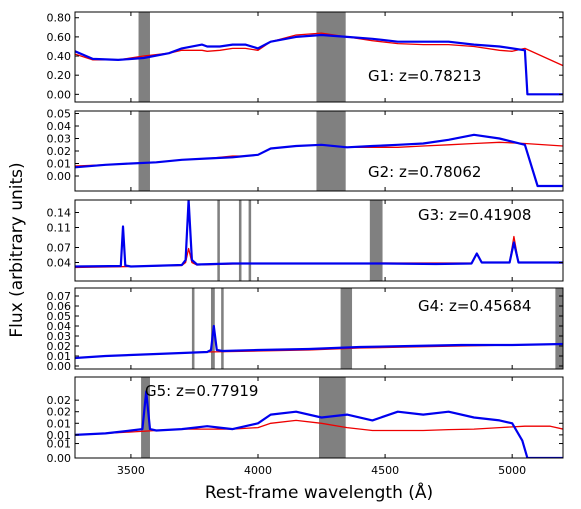 The image size is (581, 509). Describe the element at coordinates (474, 215) in the screenshot. I see `panel-label: G3: z=0.41908` at that location.